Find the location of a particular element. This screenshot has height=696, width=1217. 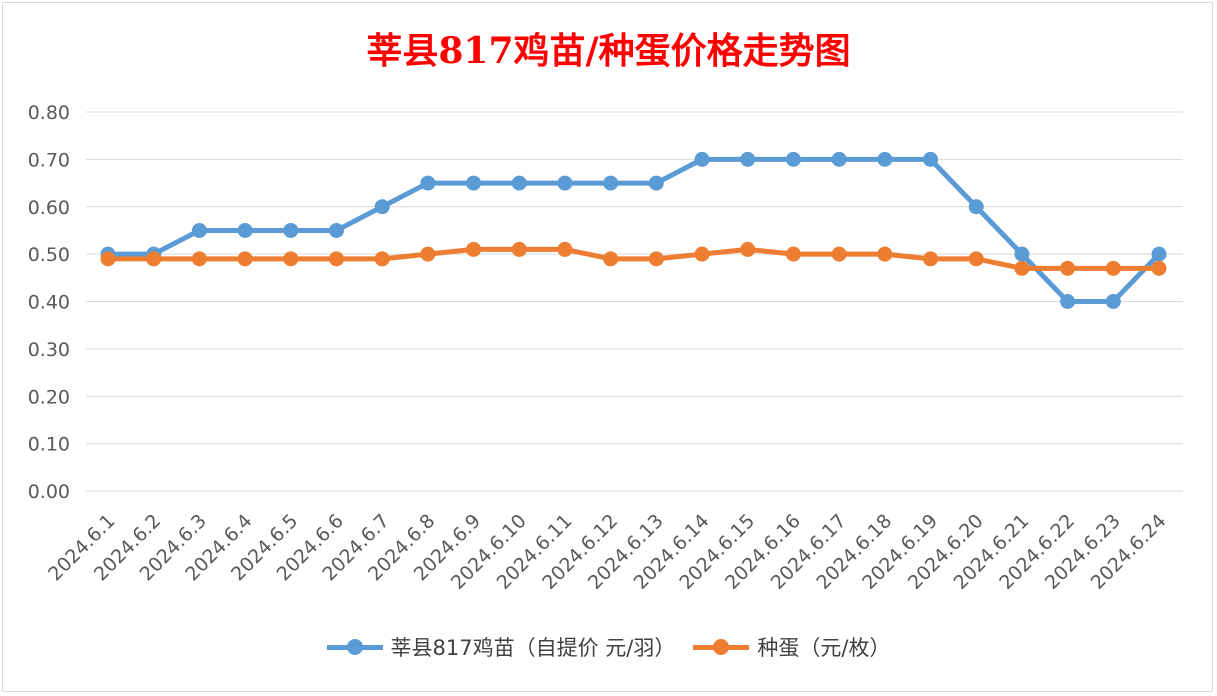

legend-label-egg: 种蛋（元/枚） is located at coordinates (823, 647).